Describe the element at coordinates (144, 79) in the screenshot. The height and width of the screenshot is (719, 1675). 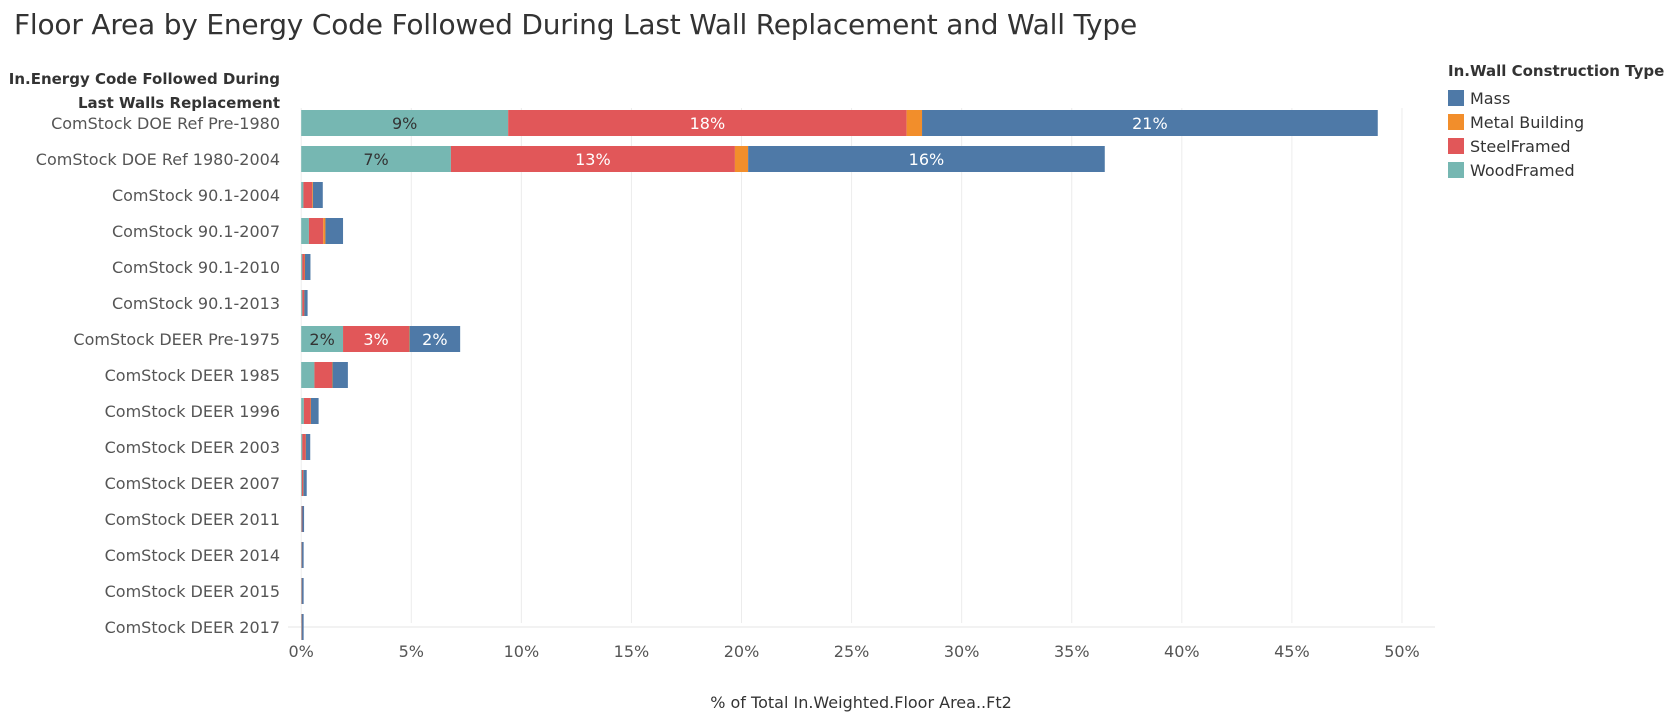
I see `row-header-line-1: In.Energy Code Followed During` at that location.